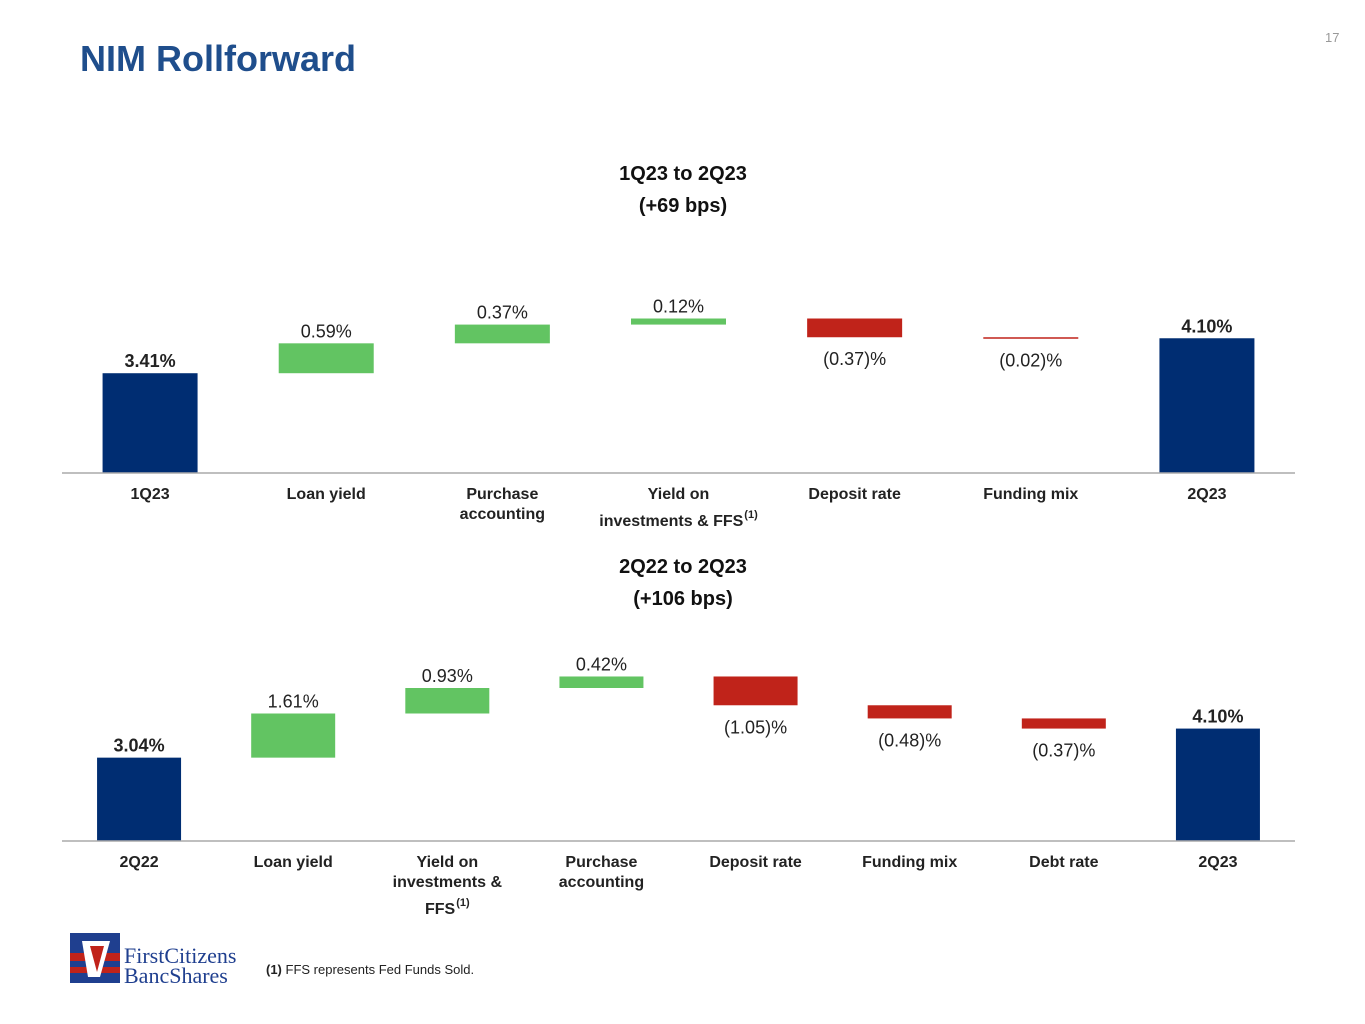  I want to click on value-label: 3.04%, so click(139, 746).